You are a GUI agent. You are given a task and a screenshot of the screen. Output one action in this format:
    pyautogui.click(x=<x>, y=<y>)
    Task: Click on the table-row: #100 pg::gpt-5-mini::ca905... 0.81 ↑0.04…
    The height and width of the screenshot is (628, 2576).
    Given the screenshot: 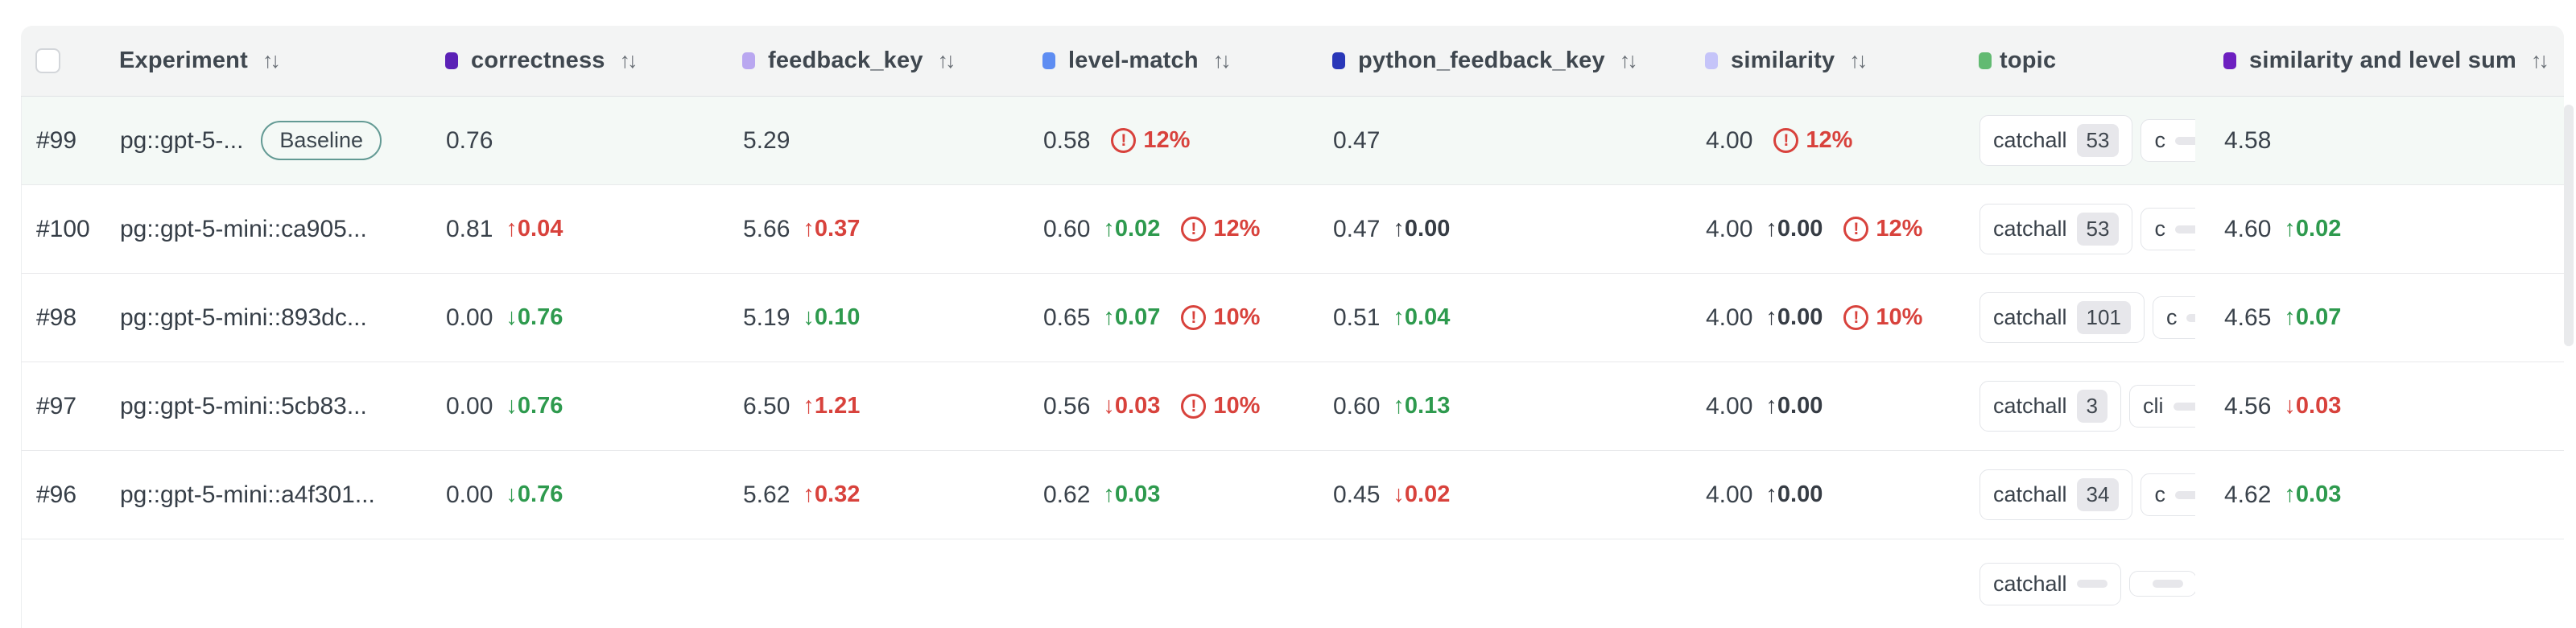 What is the action you would take?
    pyautogui.click(x=1292, y=229)
    